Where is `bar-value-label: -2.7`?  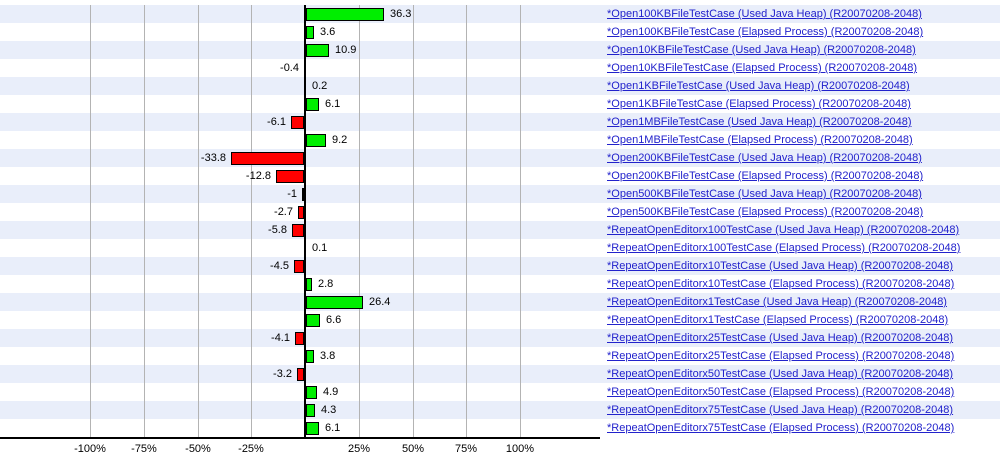 bar-value-label: -2.7 is located at coordinates (283, 212).